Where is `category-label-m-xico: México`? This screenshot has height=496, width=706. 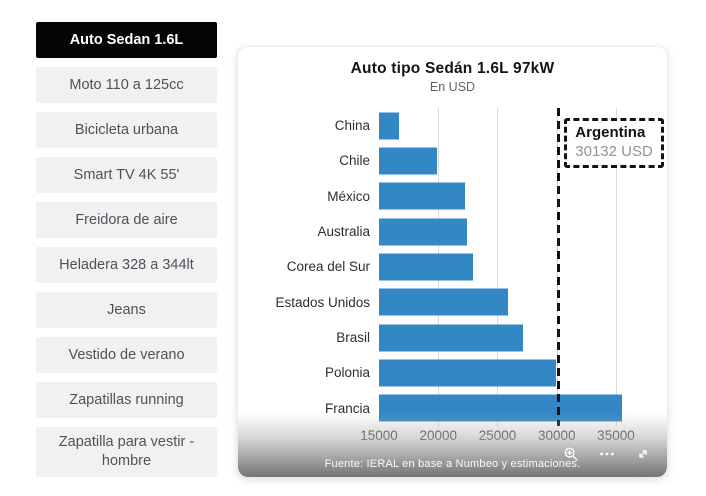
category-label-m-xico: México is located at coordinates (348, 196).